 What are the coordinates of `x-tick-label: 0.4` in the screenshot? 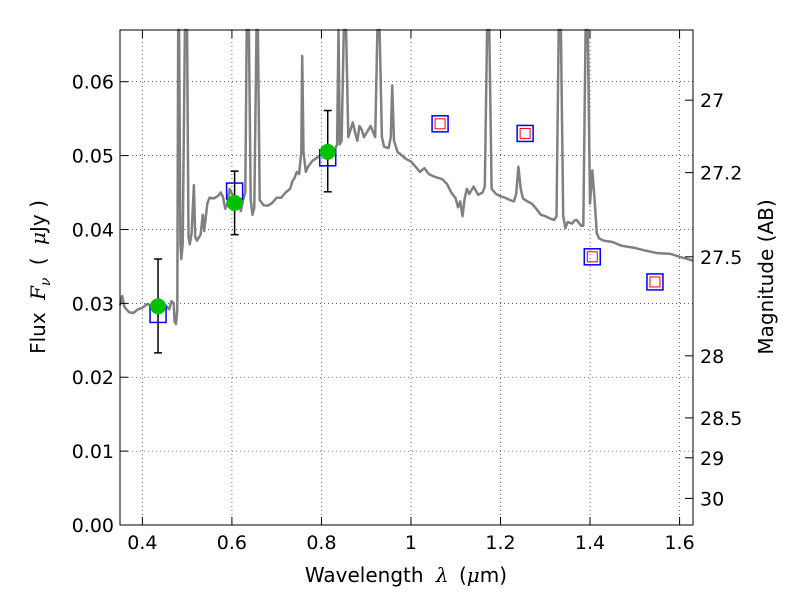 It's located at (142, 543).